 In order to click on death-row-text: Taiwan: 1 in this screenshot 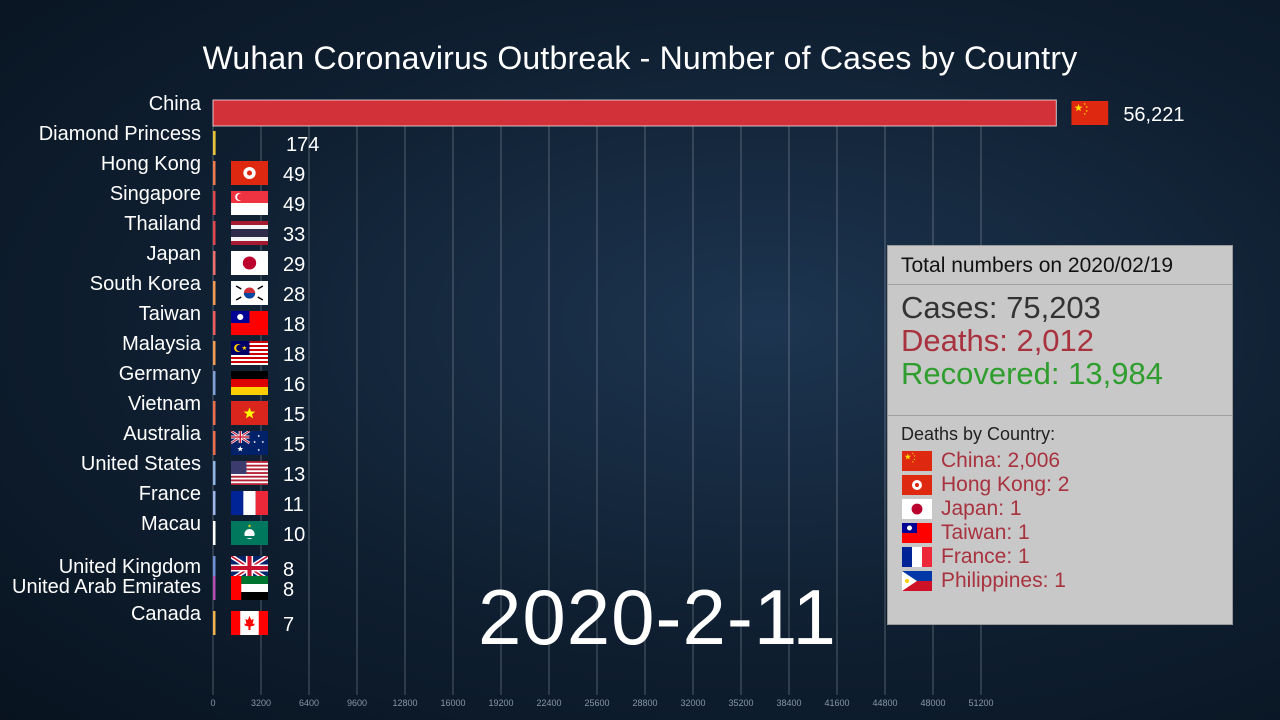, I will do `click(985, 532)`.